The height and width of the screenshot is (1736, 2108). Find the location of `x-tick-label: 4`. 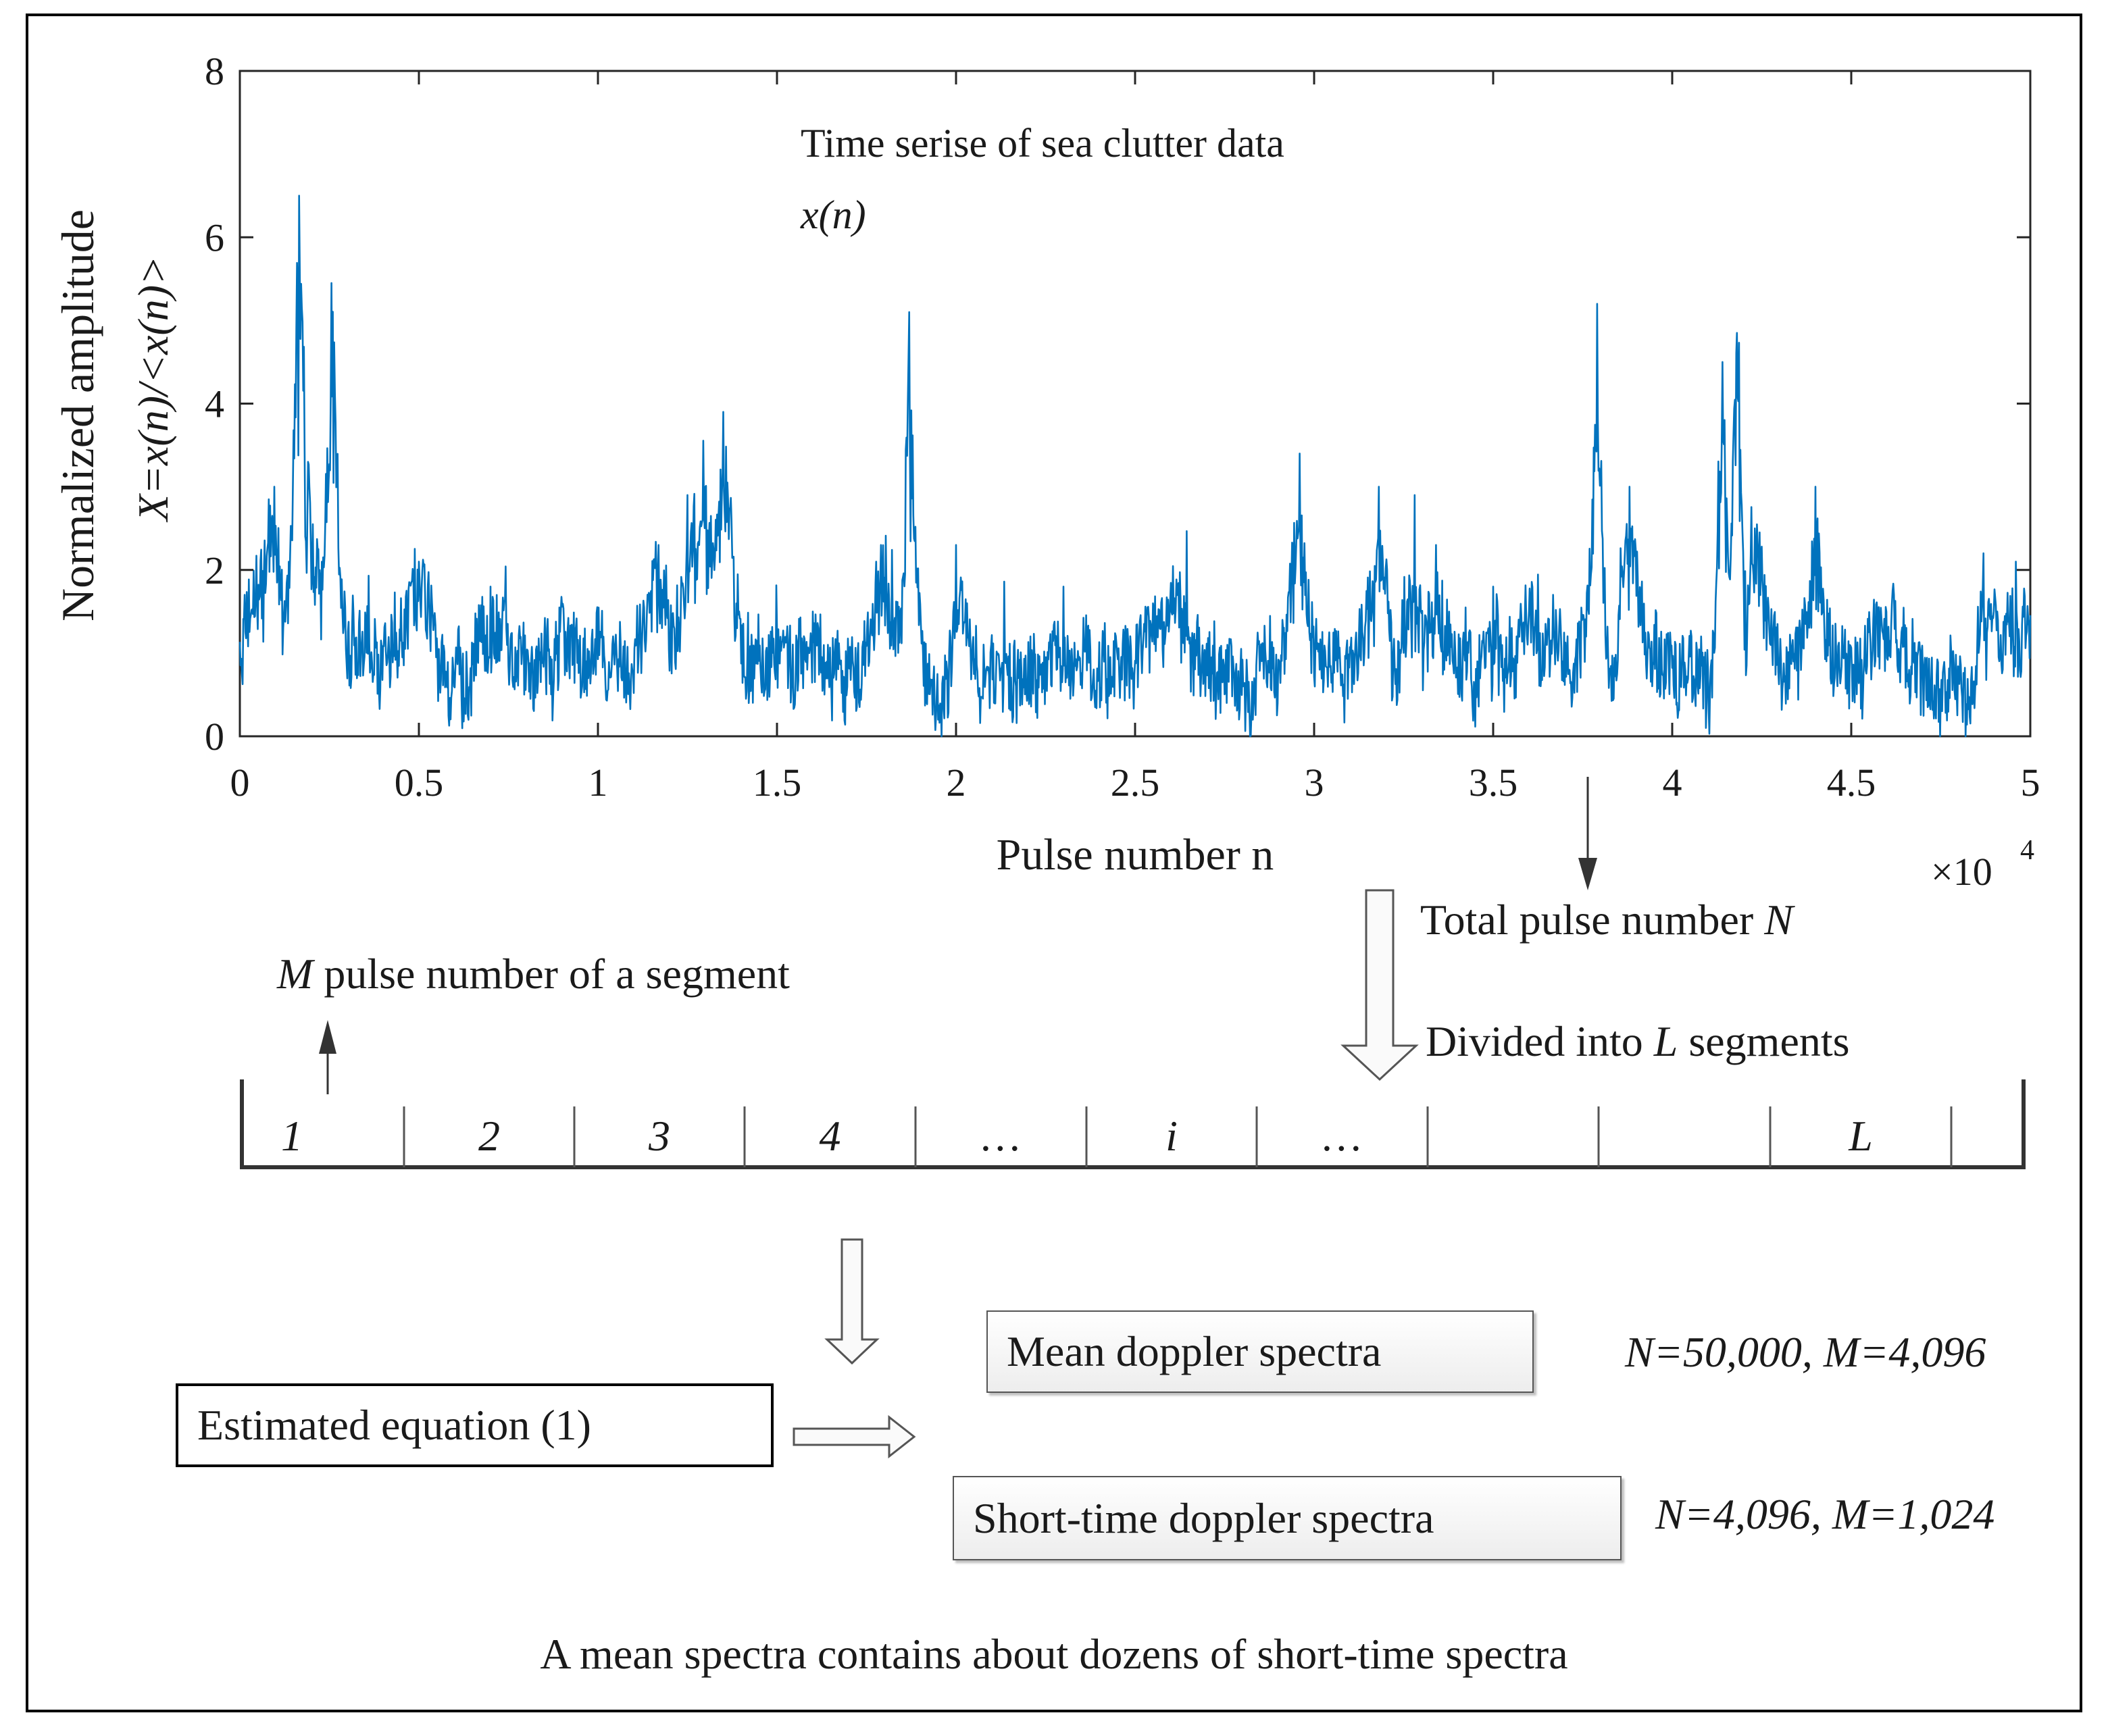

x-tick-label: 4 is located at coordinates (1673, 783).